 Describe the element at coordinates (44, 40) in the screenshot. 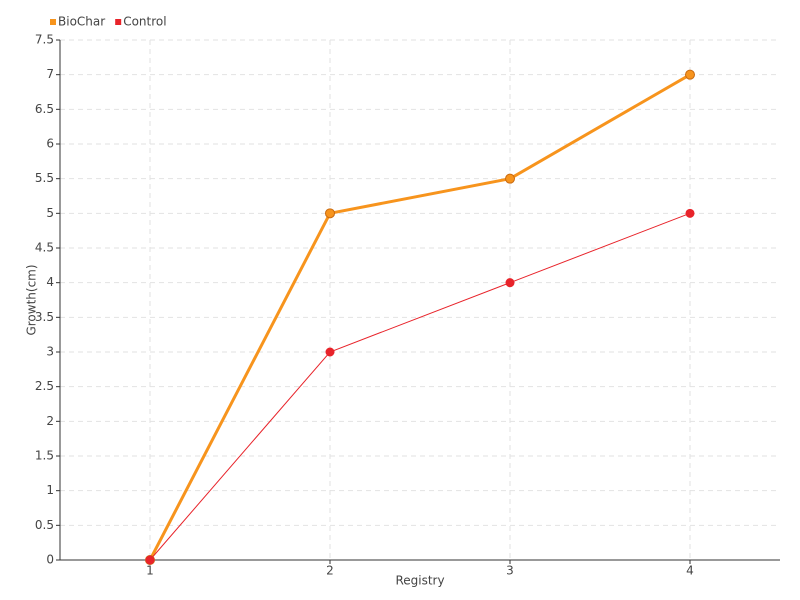

I see `y-tick-label: 7.5` at that location.